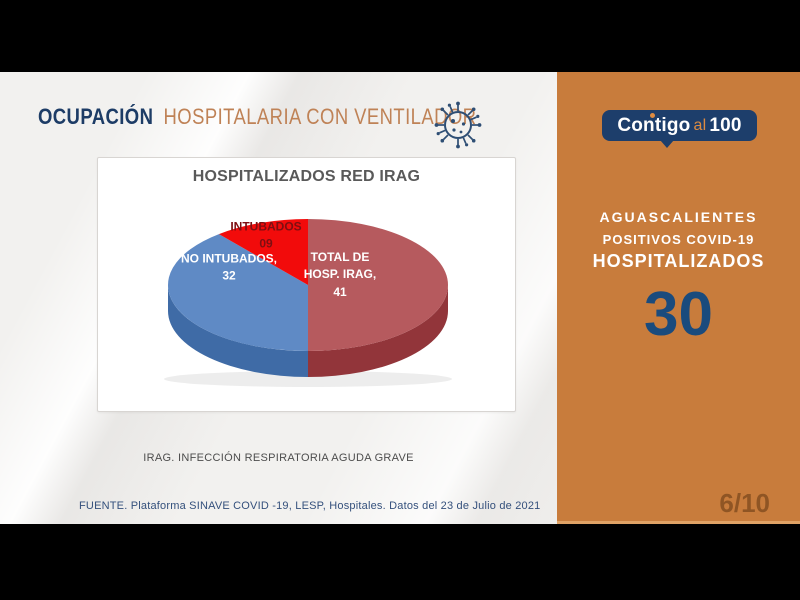 This screenshot has height=600, width=800. Describe the element at coordinates (96, 116) in the screenshot. I see `page-title-primary: OCUPACIÓN` at that location.